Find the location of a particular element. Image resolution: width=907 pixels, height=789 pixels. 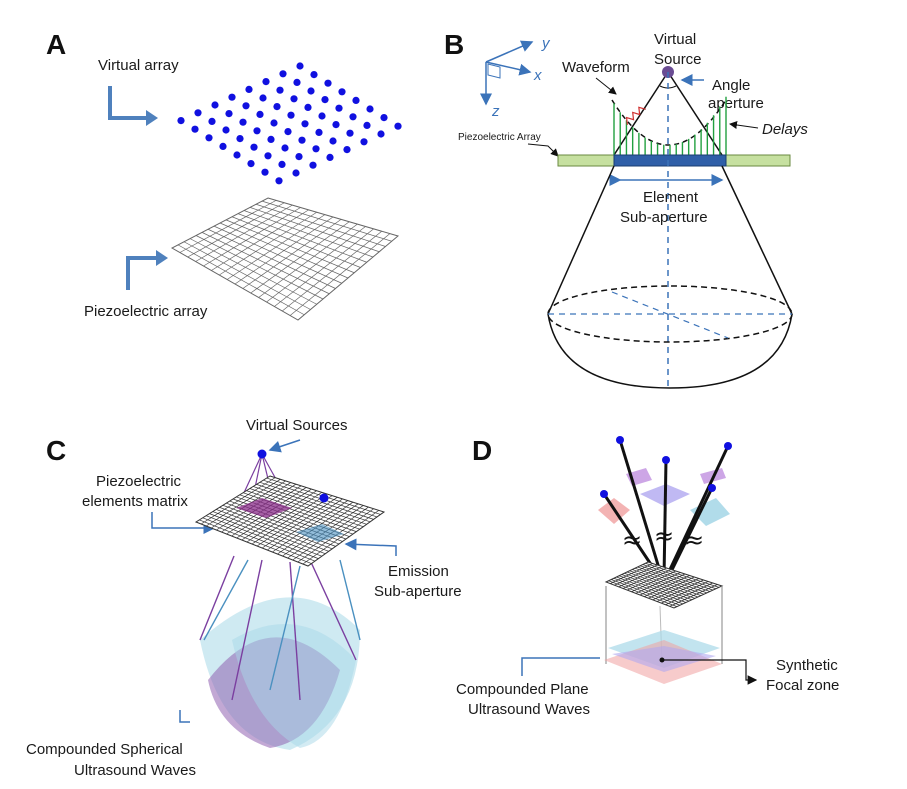

source-d-3-dot is located at coordinates (728, 446).